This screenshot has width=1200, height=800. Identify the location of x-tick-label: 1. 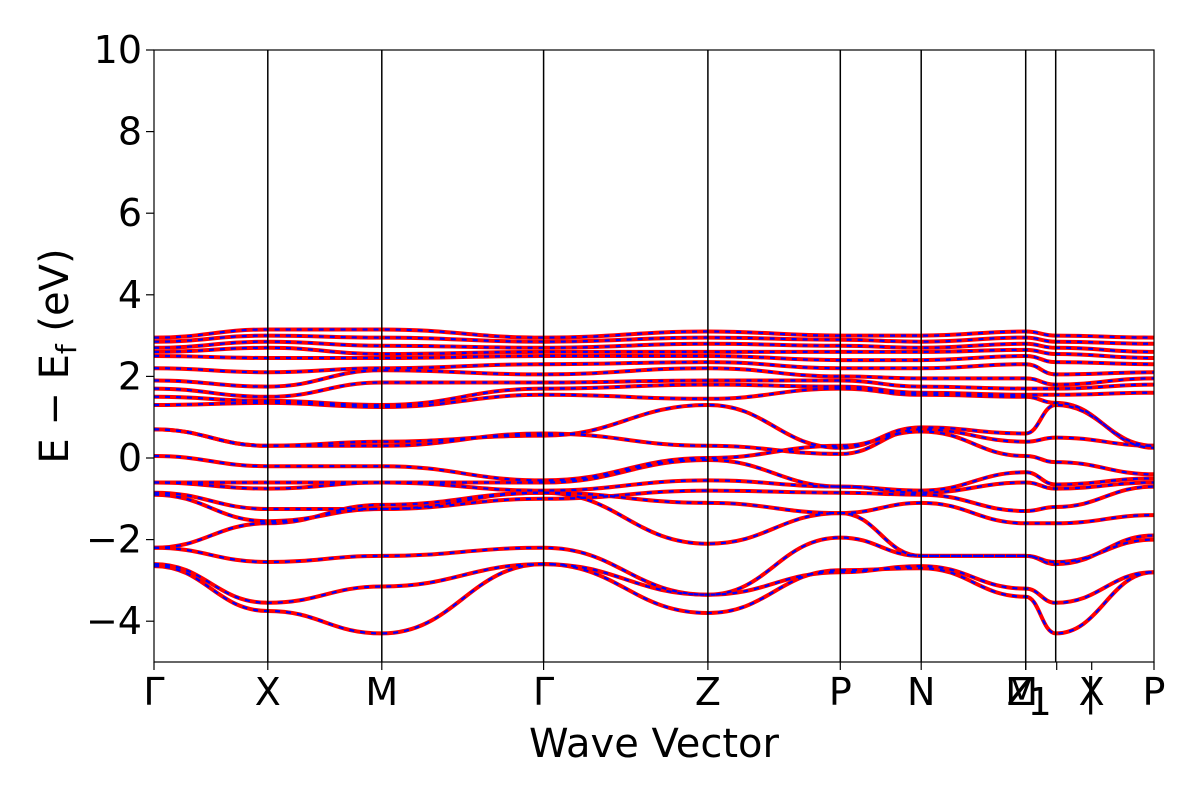
(1040, 702).